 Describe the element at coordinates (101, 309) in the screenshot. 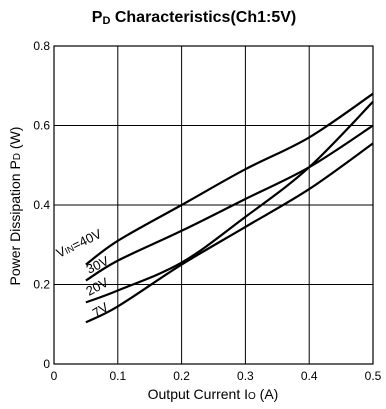

I see `curve-label-7v: 7V` at that location.